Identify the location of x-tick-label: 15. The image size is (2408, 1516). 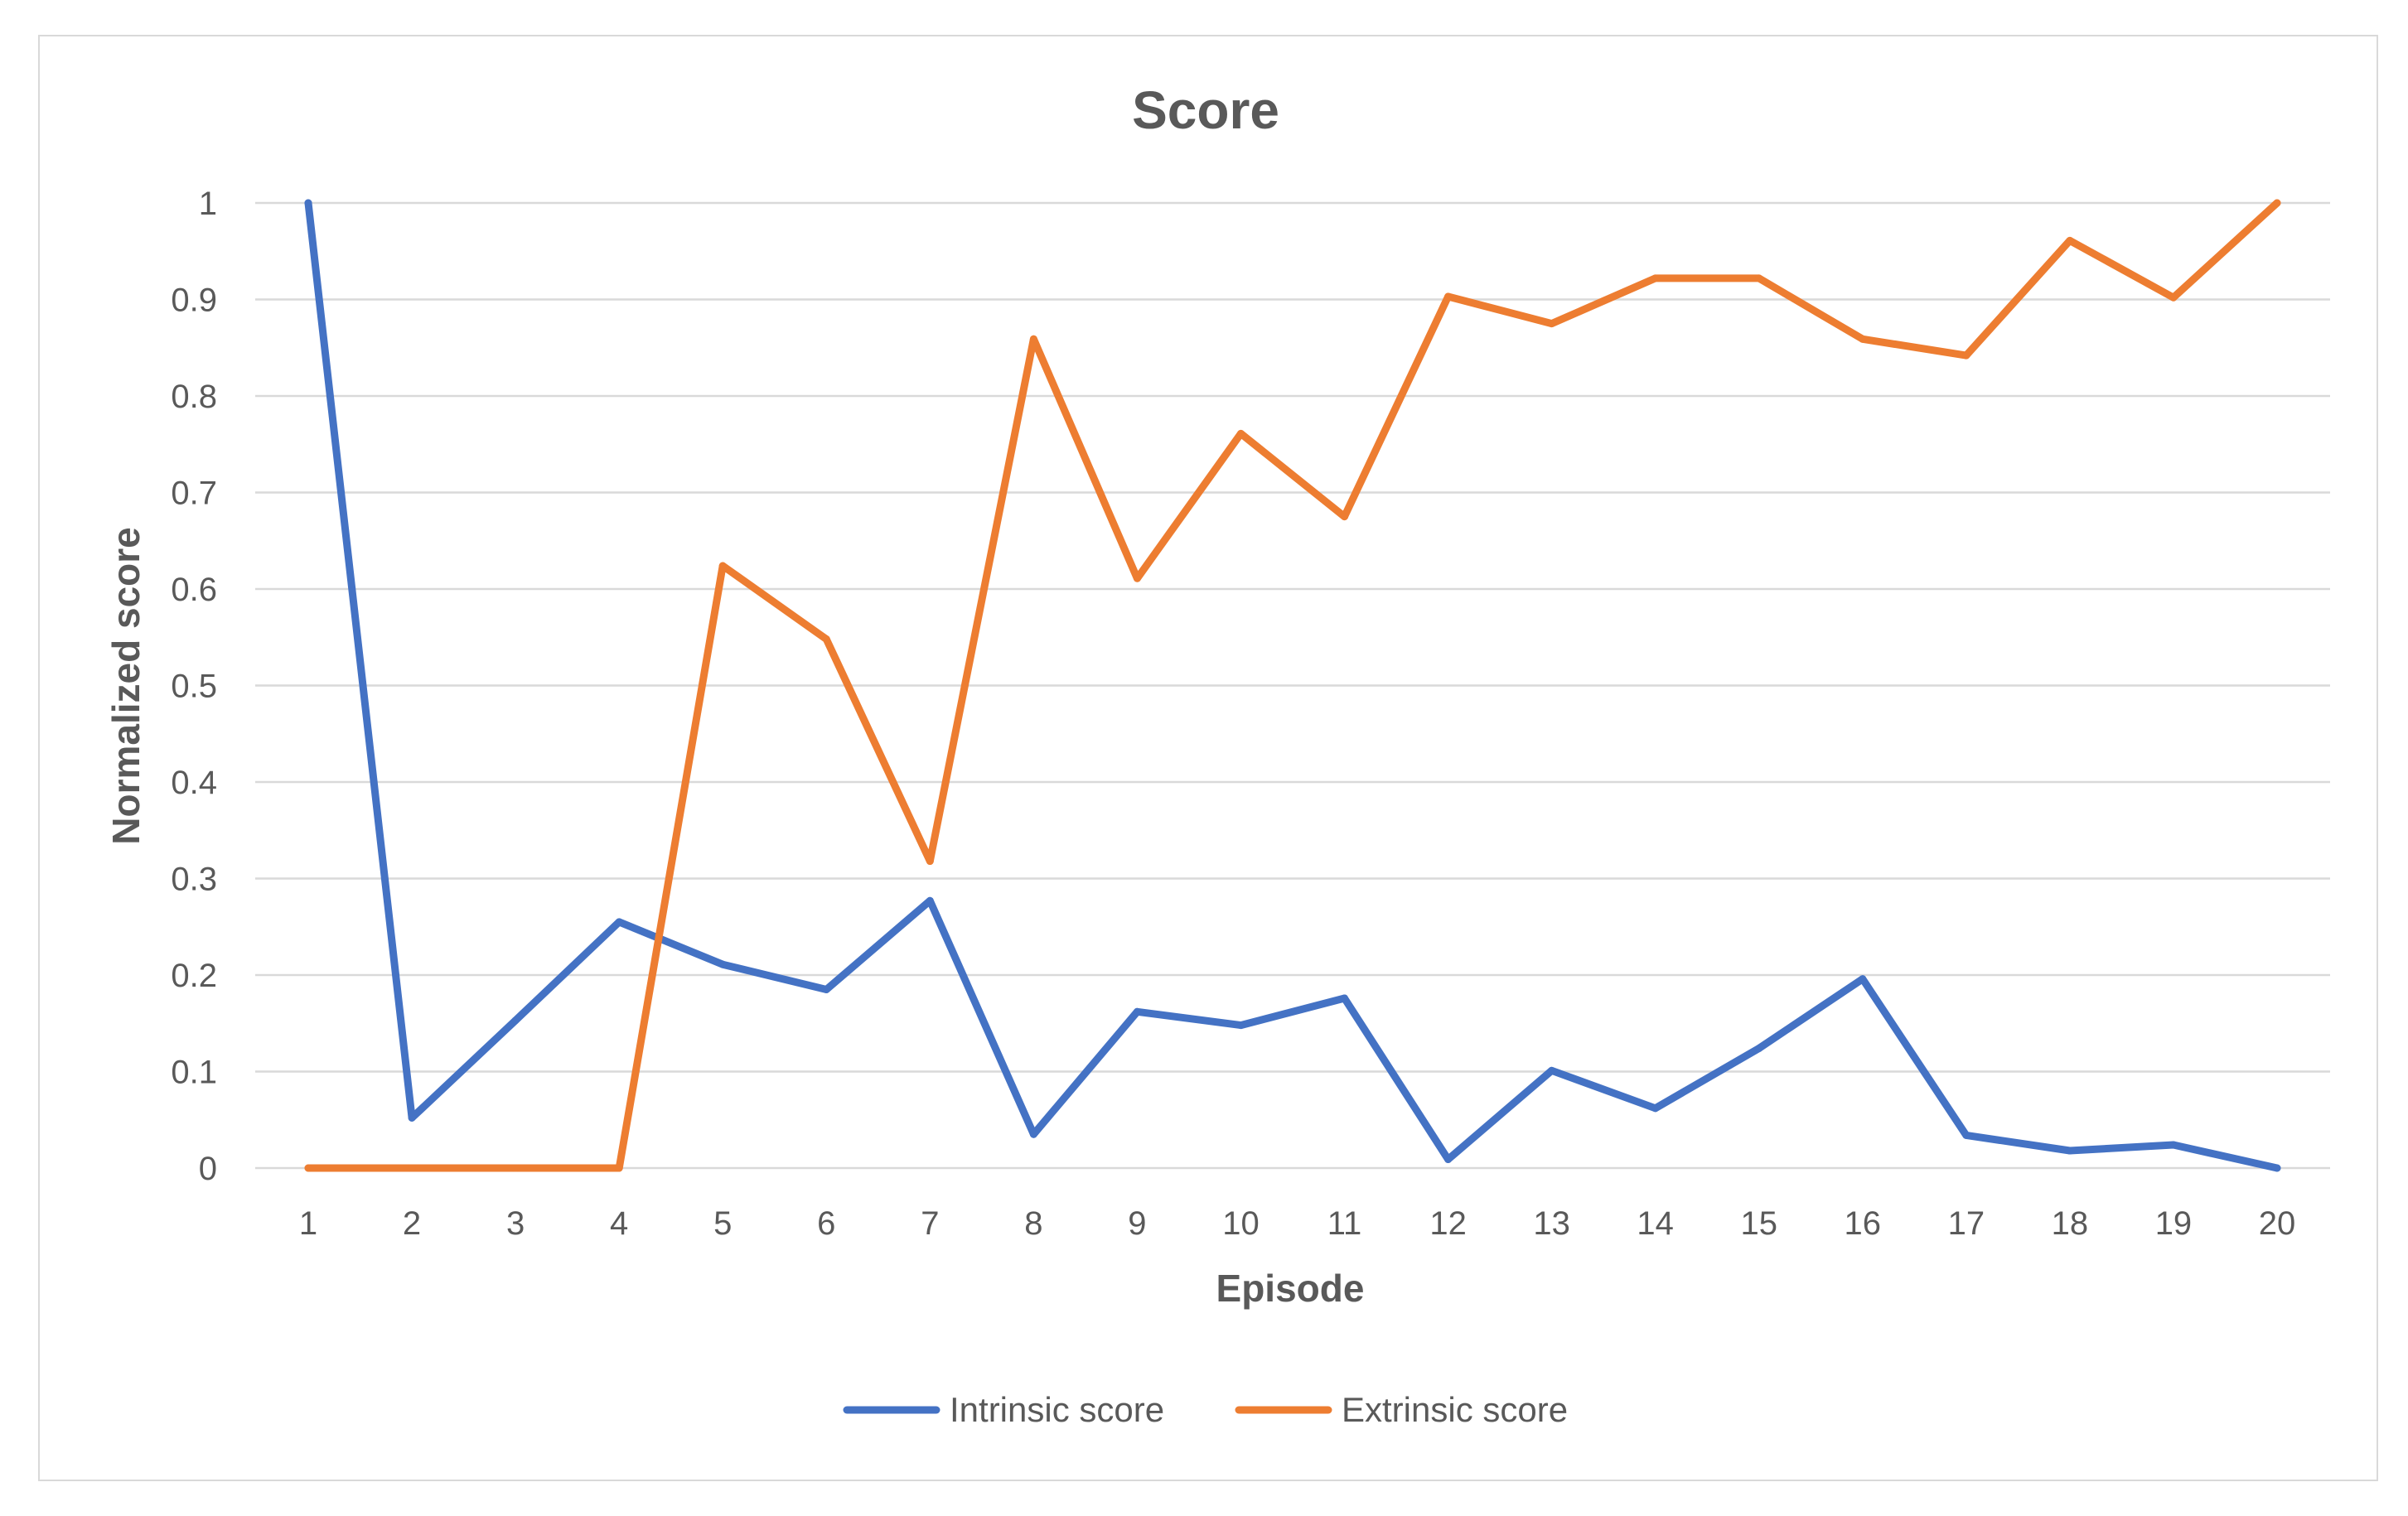
(1758, 1223).